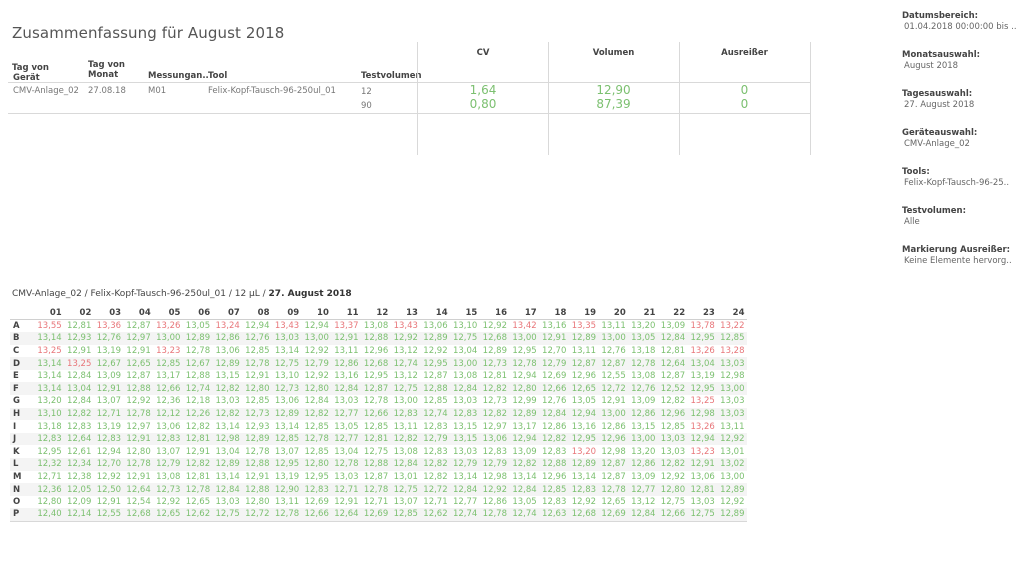 This screenshot has width=1024, height=576. I want to click on row-label: B, so click(22, 338).